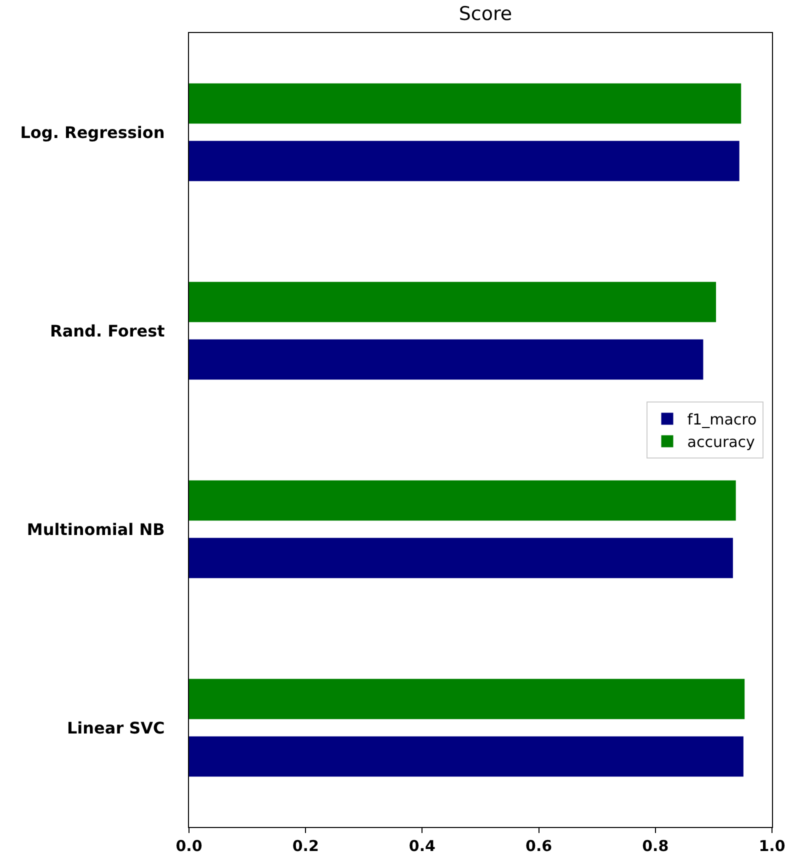 The image size is (792, 856). What do you see at coordinates (539, 846) in the screenshot?
I see `x-tick-label: 0.6` at bounding box center [539, 846].